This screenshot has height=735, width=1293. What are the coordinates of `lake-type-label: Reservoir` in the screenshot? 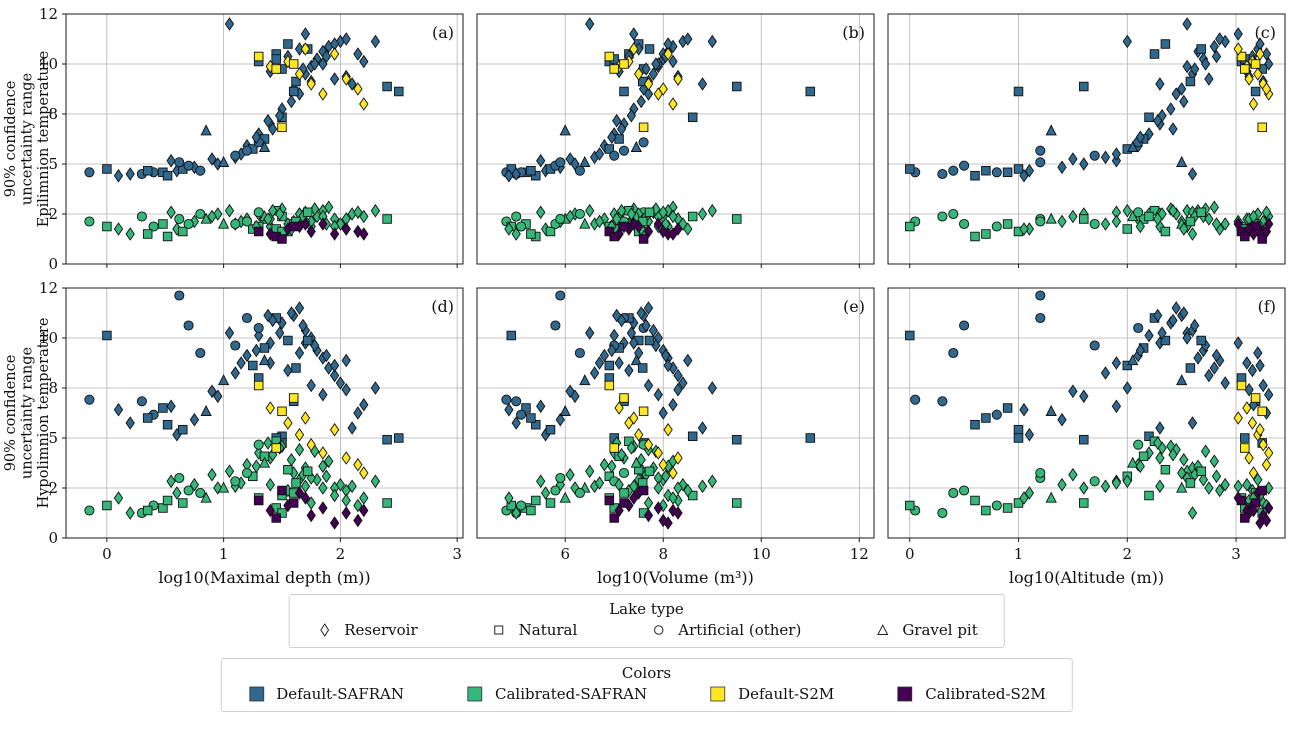 It's located at (381, 630).